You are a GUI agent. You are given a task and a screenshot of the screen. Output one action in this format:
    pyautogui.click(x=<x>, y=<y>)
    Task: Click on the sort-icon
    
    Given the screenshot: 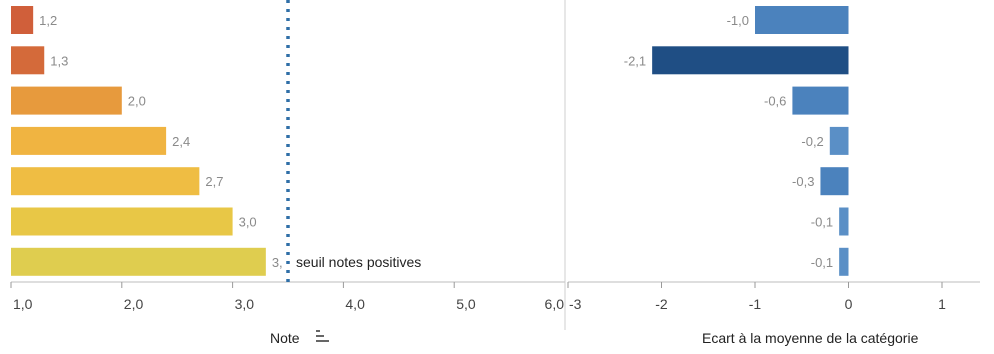 What is the action you would take?
    pyautogui.click(x=322, y=336)
    